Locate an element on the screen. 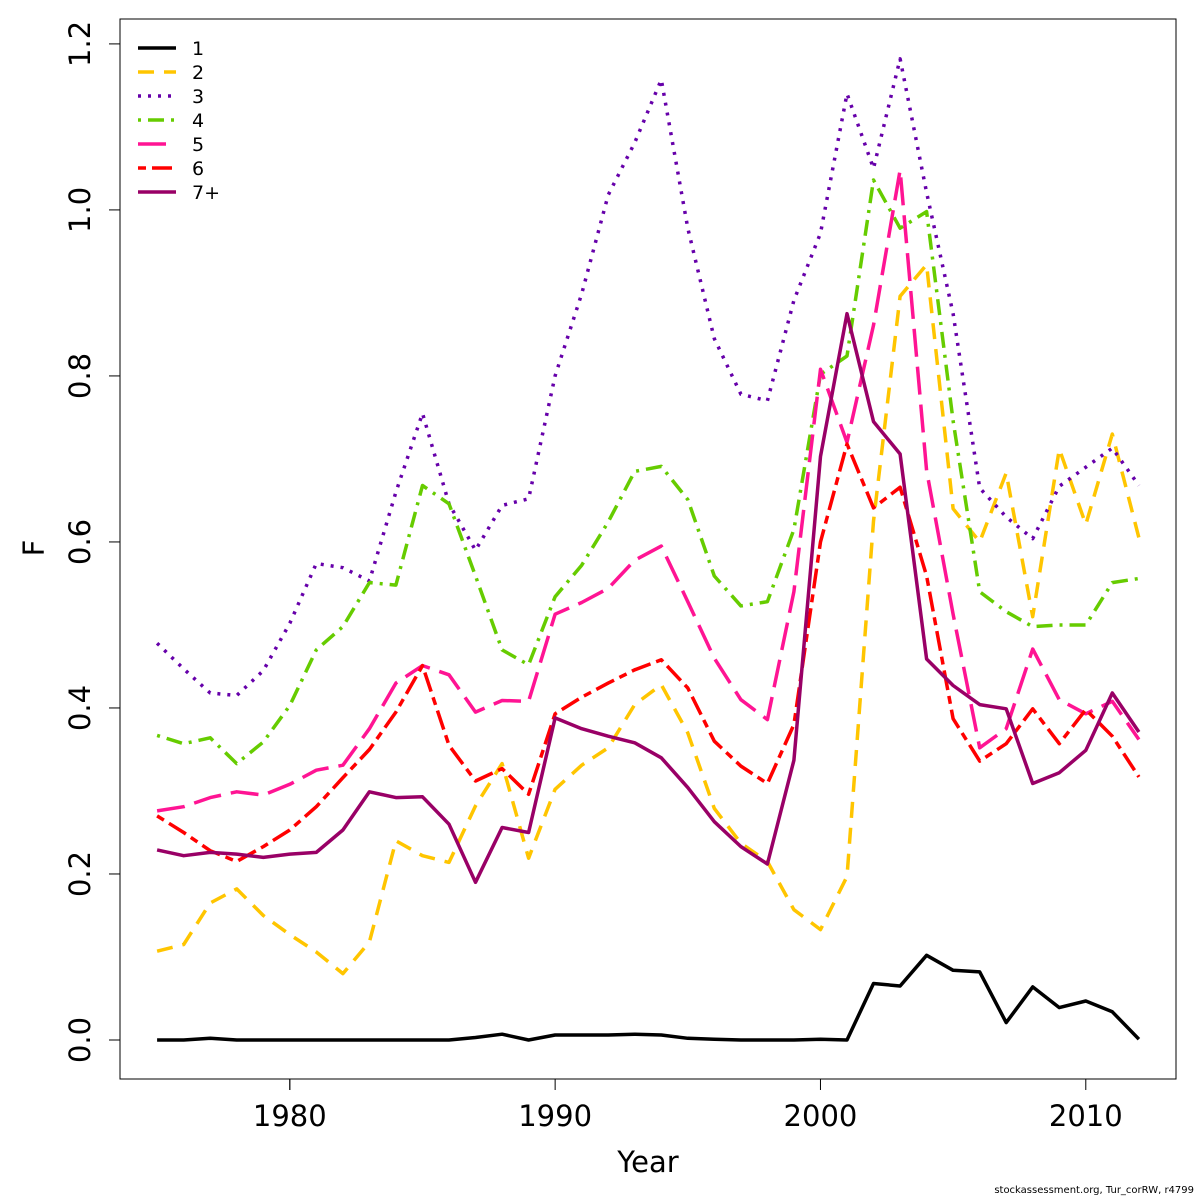 The width and height of the screenshot is (1200, 1200). y-tick-label: 0.2 is located at coordinates (80, 874).